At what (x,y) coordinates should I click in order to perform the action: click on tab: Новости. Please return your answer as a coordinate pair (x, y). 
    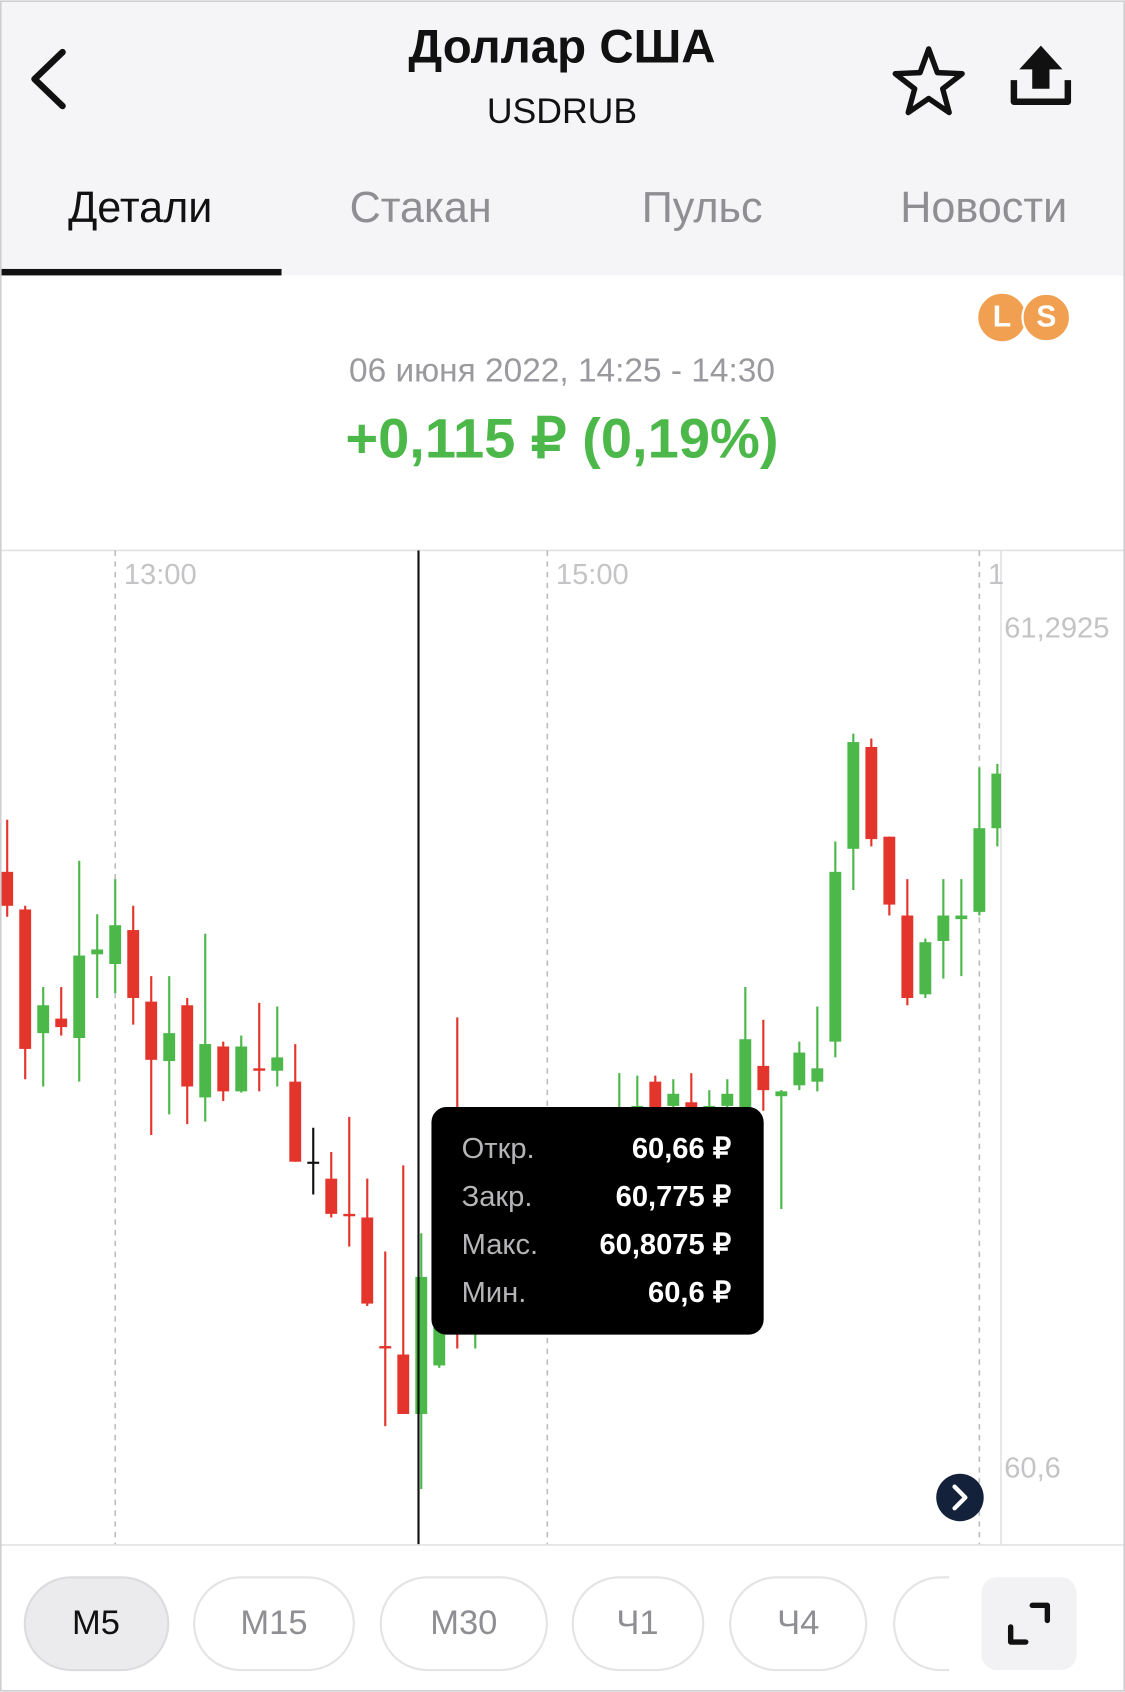
    Looking at the image, I should click on (983, 208).